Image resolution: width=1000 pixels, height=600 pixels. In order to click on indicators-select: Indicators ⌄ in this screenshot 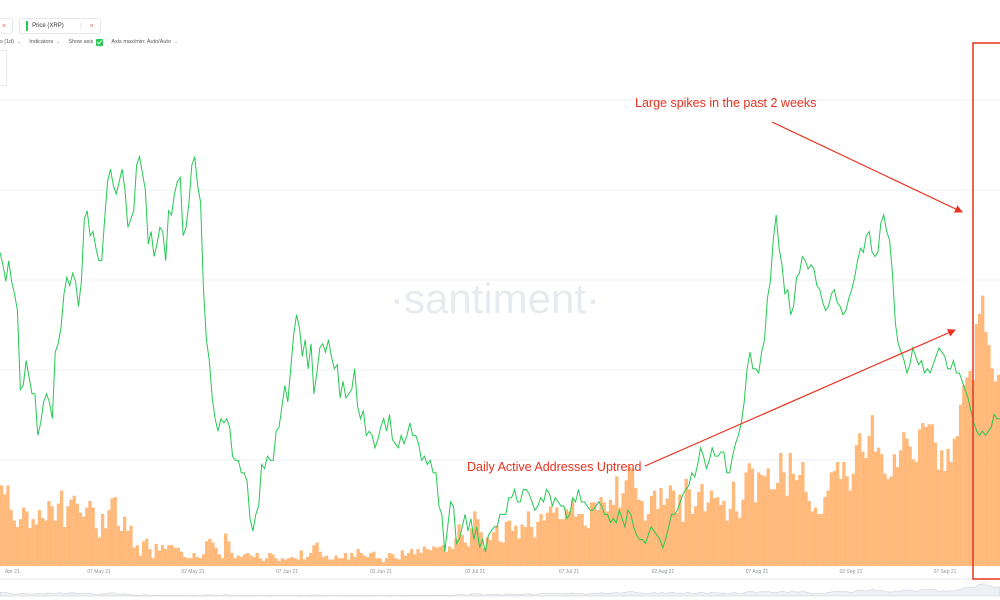, I will do `click(44, 42)`.